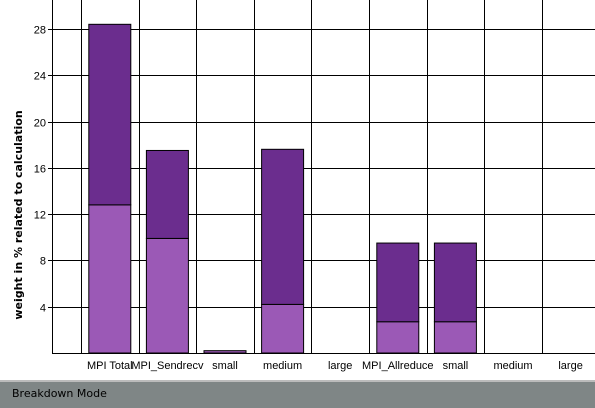  Describe the element at coordinates (40, 31) in the screenshot. I see `y-tick-label: 28` at that location.